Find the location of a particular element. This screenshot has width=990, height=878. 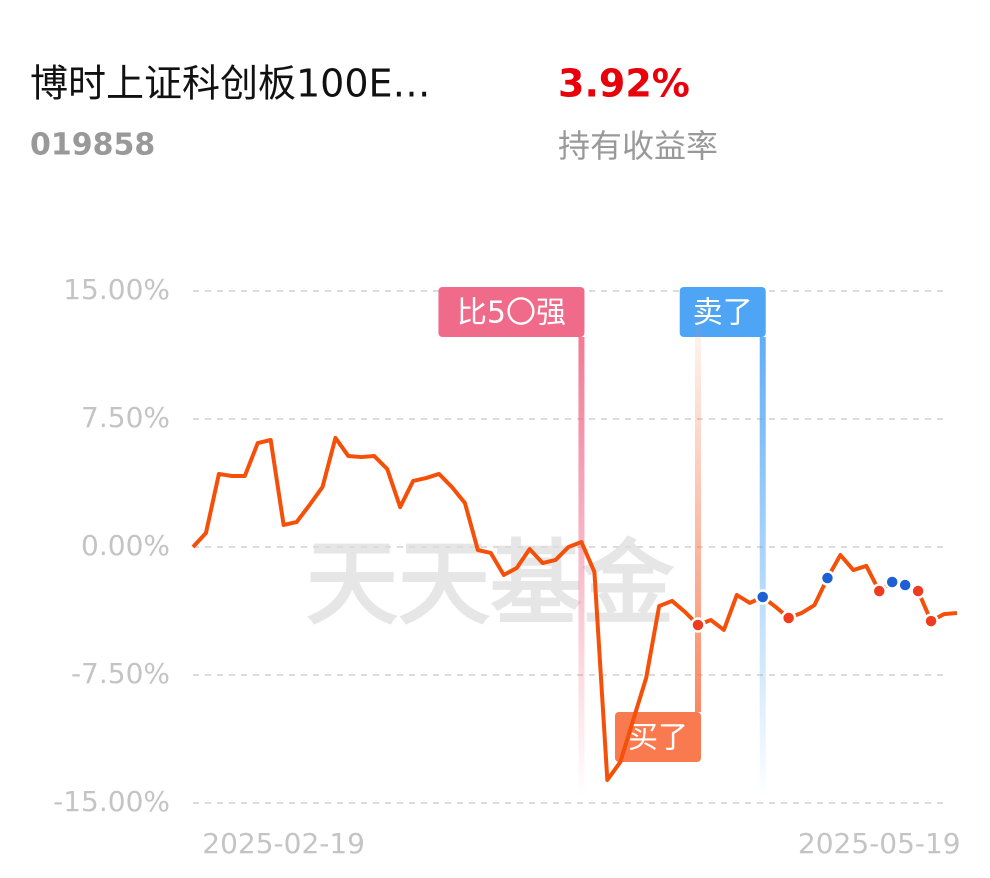

y-tick-label: 7.50% is located at coordinates (125, 417).